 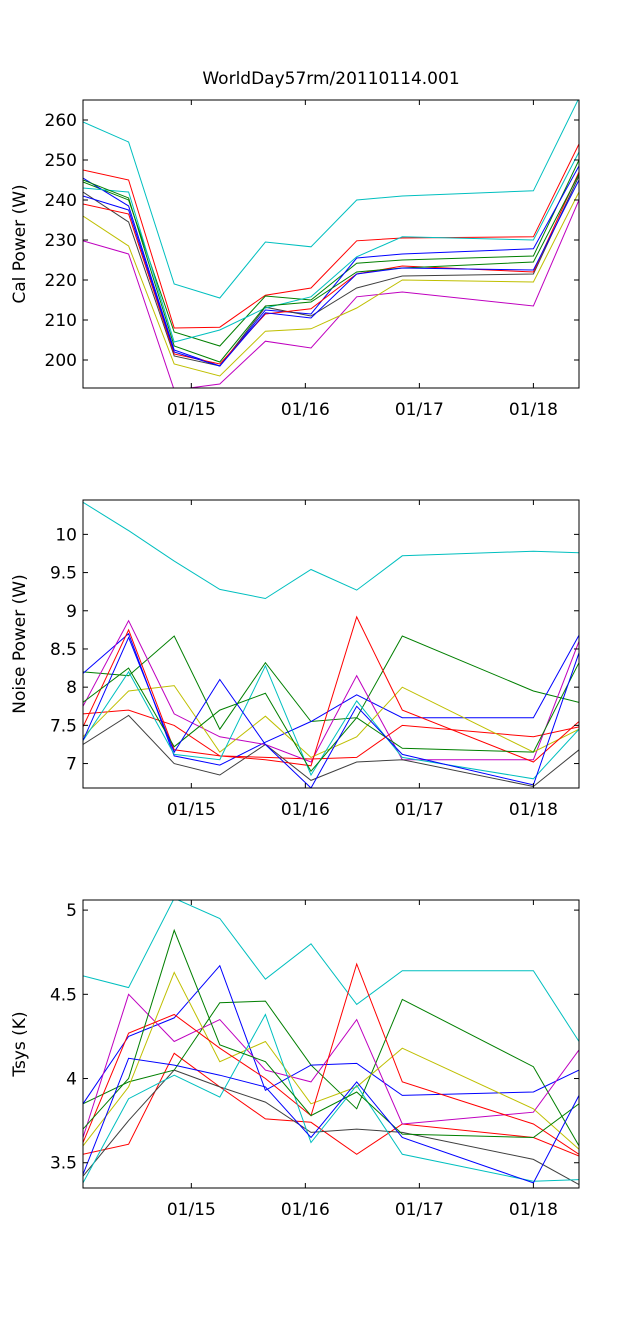 What do you see at coordinates (20, 243) in the screenshot?
I see `y-axis-label: Cal Power (W)` at bounding box center [20, 243].